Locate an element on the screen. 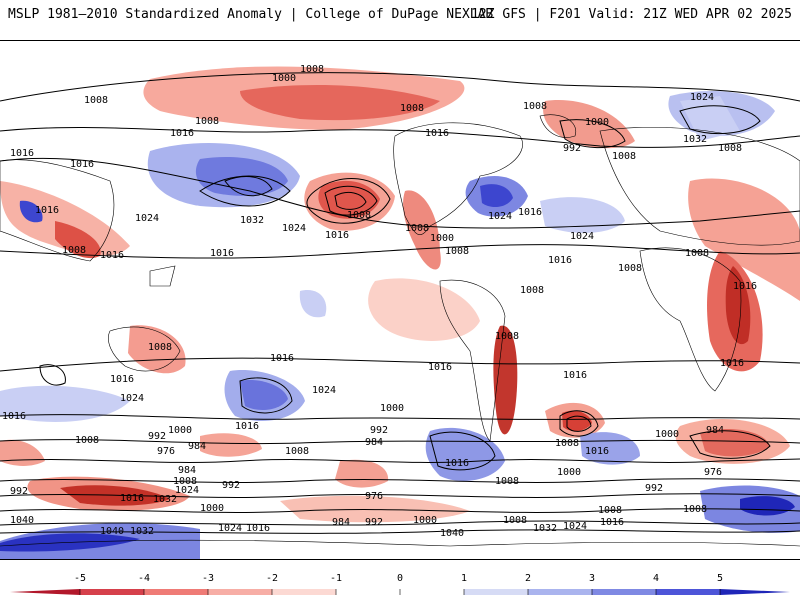 Image resolution: width=800 pixels, height=604 pixels. colorbar-tick-label: 5 is located at coordinates (720, 578).